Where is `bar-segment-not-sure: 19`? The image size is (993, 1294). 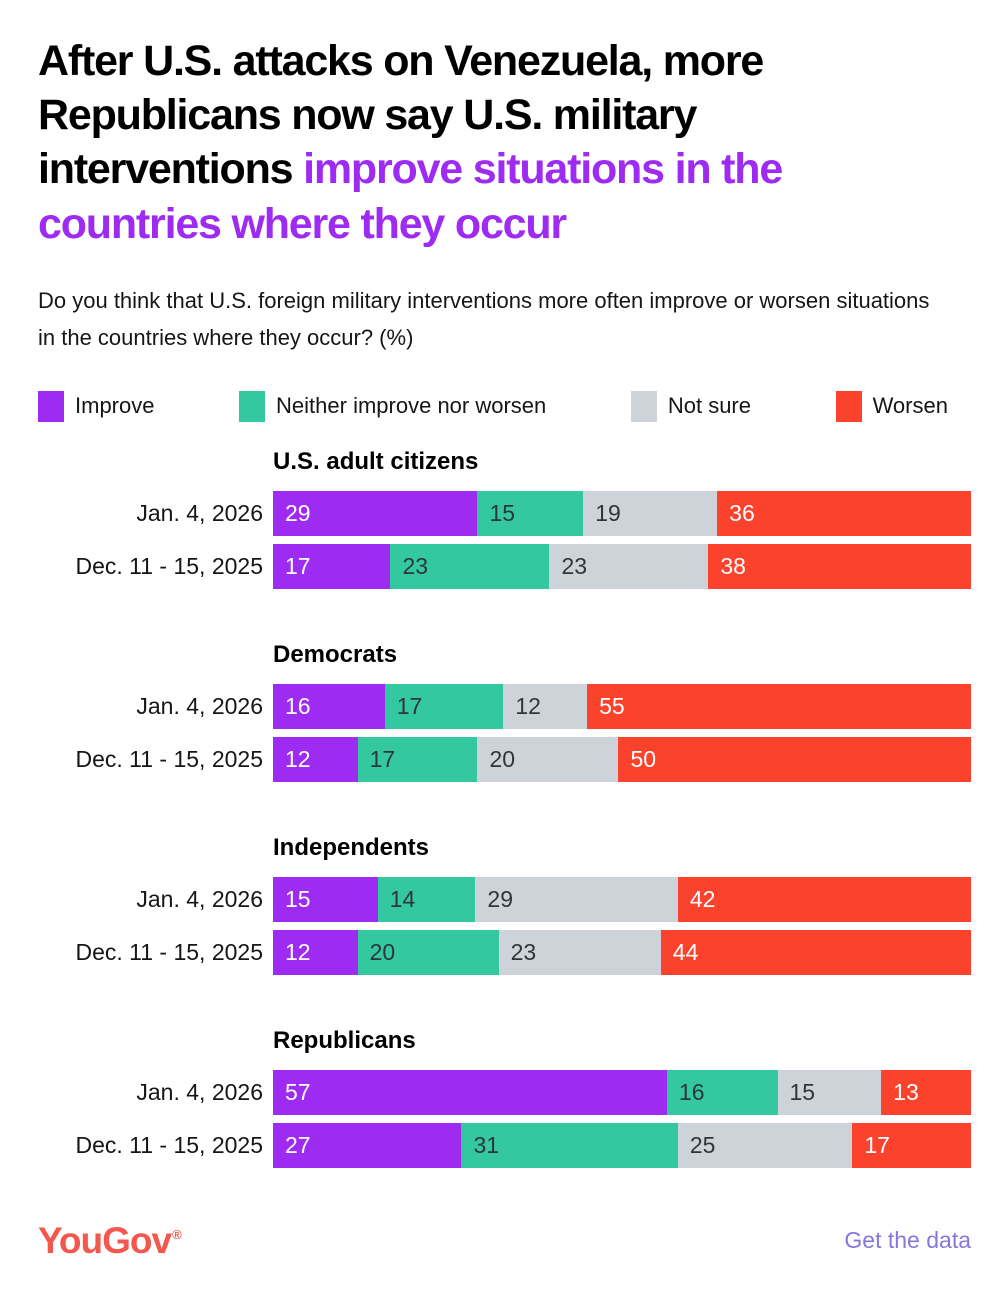
bar-segment-not-sure: 19 is located at coordinates (650, 513).